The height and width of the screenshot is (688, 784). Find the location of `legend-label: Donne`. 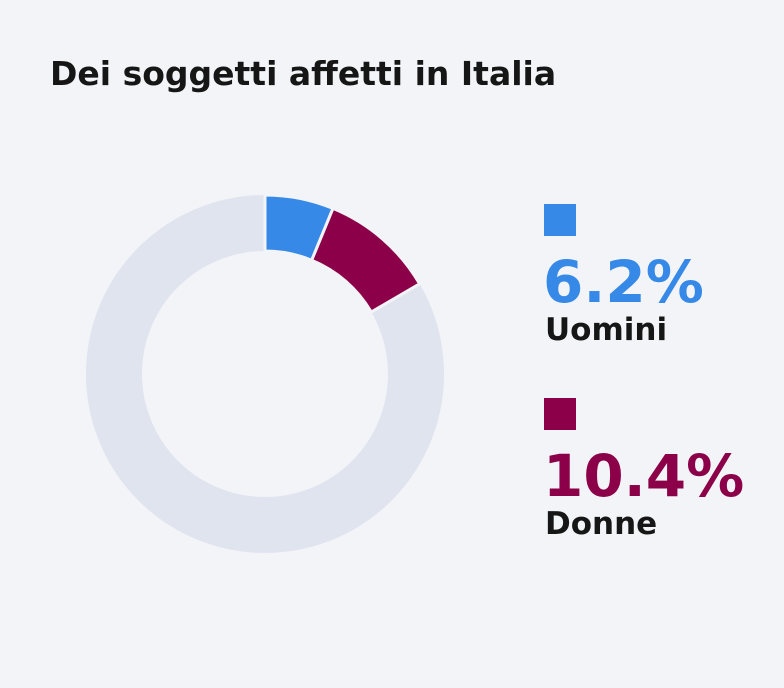

legend-label: Donne is located at coordinates (601, 524).